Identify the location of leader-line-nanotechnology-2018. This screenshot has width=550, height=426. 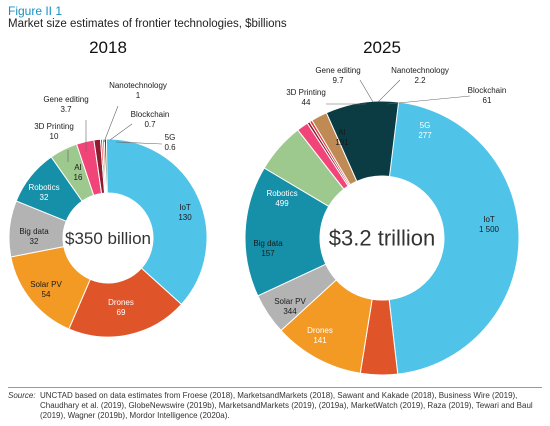
(111, 124).